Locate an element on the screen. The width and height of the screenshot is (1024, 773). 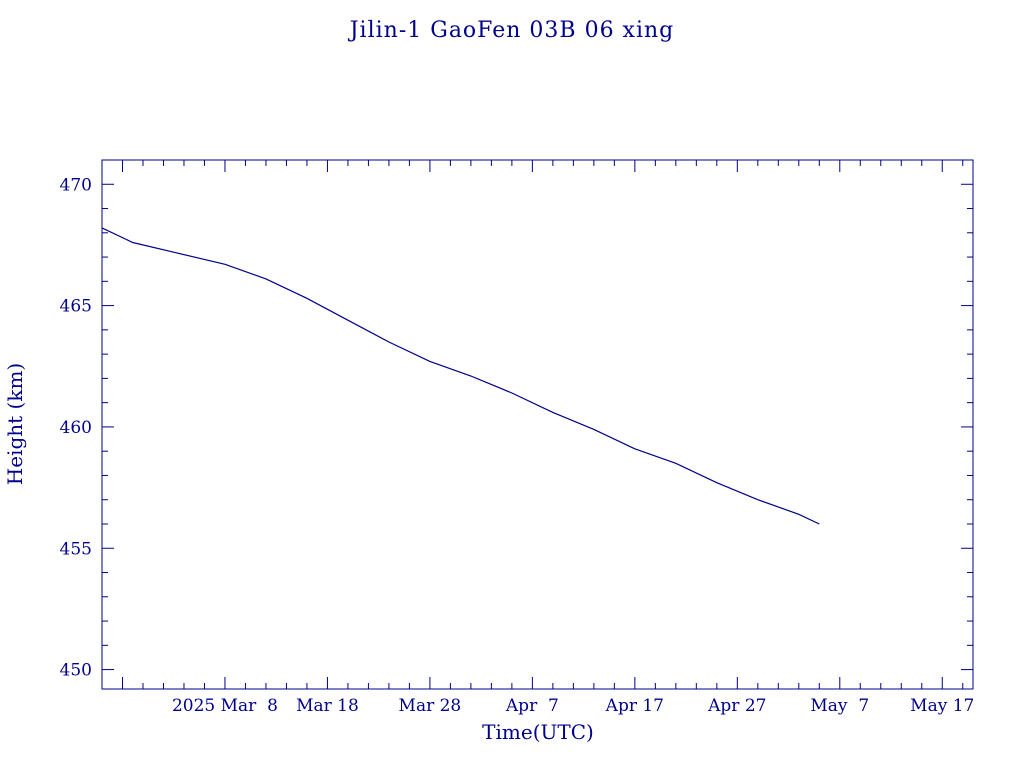
x-tick-label: 2025 Mar 8 is located at coordinates (225, 706).